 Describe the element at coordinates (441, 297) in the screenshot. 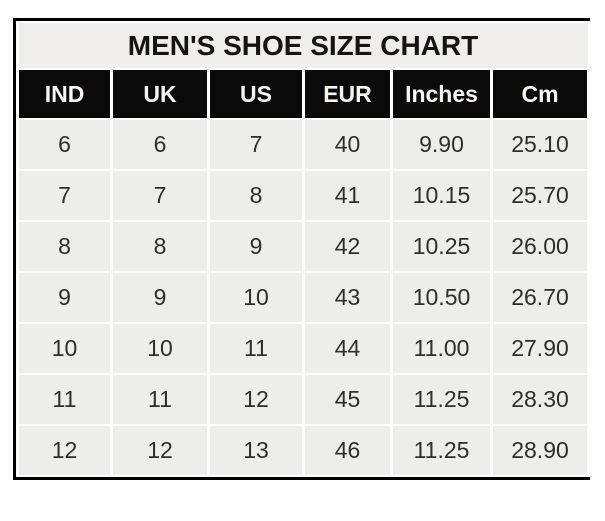

I see `table-cell: 10.50` at that location.